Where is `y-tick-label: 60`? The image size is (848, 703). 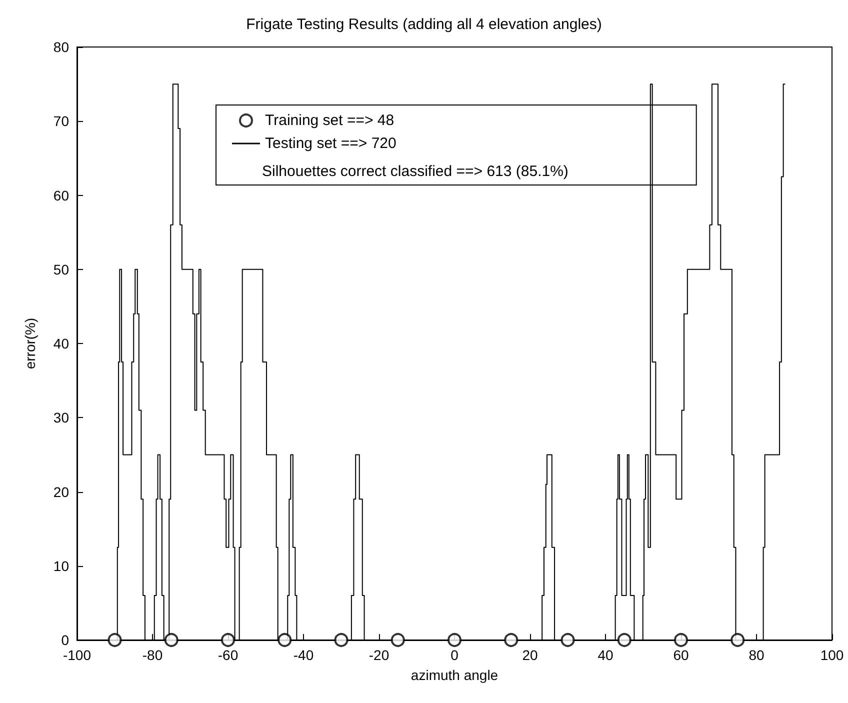 y-tick-label: 60 is located at coordinates (61, 195).